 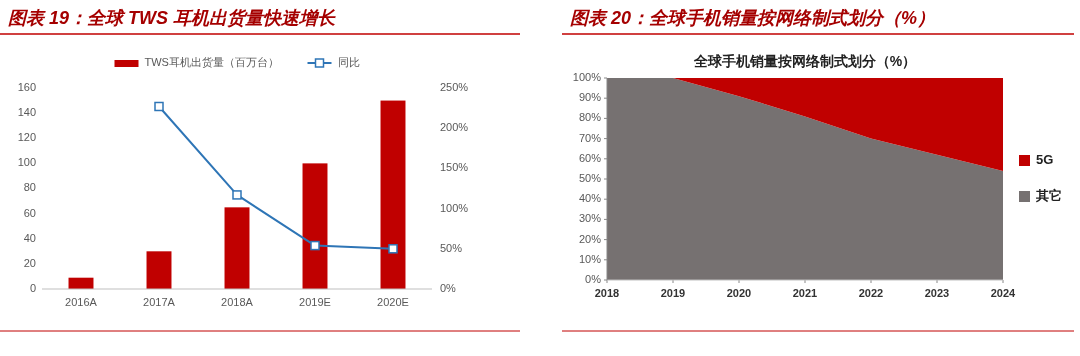 I want to click on y-tick-label: 70%, so click(x=590, y=137).